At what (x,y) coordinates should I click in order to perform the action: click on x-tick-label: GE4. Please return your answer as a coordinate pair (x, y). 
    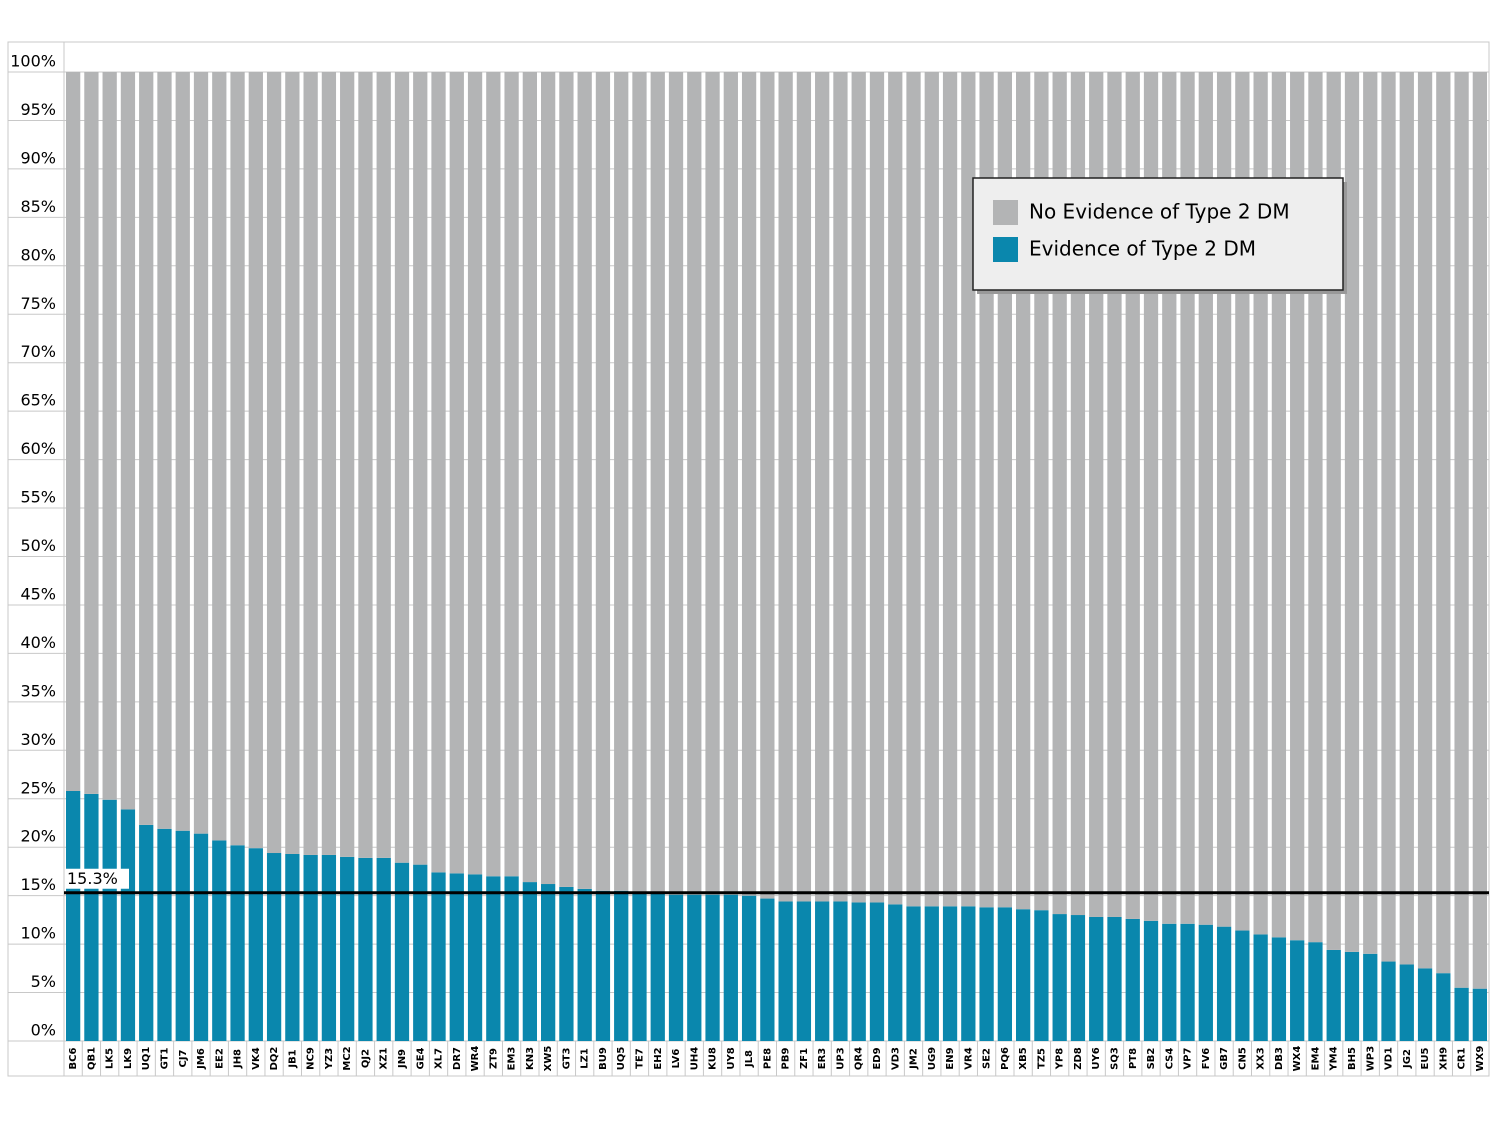
    Looking at the image, I should click on (420, 1058).